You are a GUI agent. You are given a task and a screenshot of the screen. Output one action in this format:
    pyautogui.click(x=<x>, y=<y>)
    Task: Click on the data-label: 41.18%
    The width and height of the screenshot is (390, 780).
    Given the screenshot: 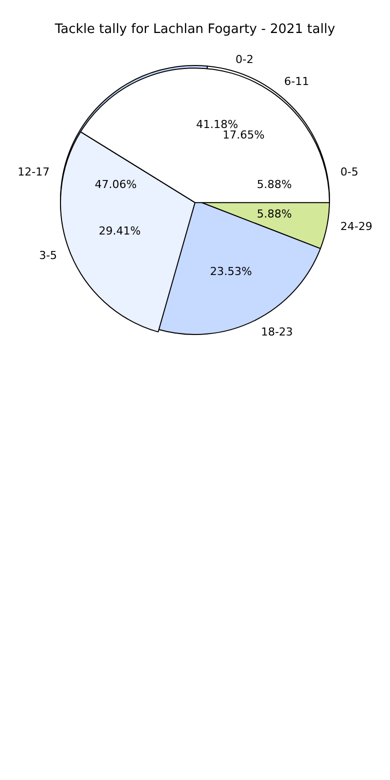 What is the action you would take?
    pyautogui.click(x=217, y=124)
    